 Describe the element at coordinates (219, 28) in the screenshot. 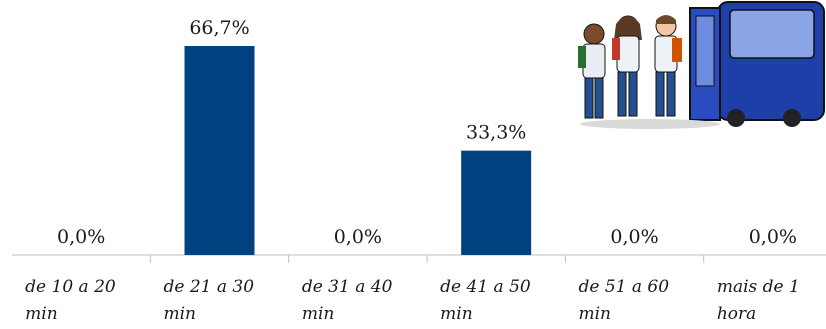

I see `data-label: 66,7%` at that location.